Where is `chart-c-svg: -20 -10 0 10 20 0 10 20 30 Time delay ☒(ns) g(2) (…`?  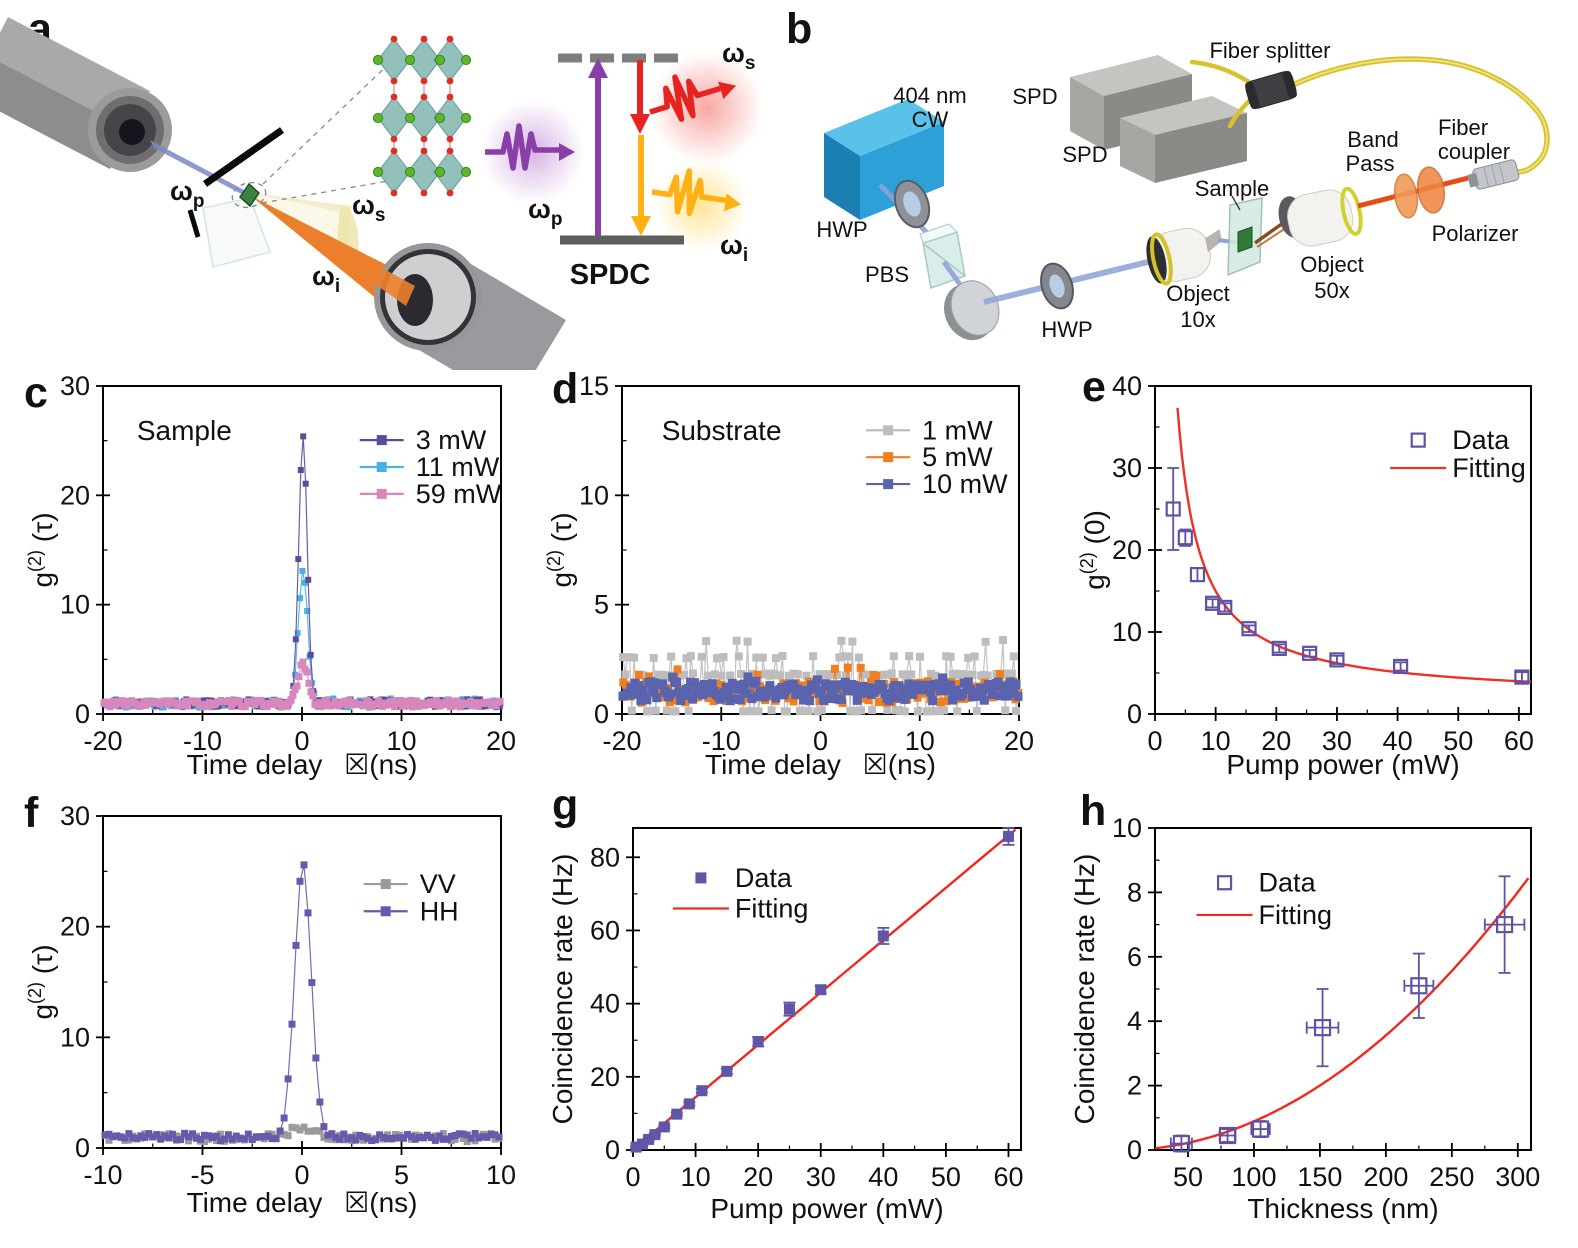 chart-c-svg: -20 -10 0 10 20 0 10 20 30 Time delay ☒(ns) g(2) (… is located at coordinates (270, 575).